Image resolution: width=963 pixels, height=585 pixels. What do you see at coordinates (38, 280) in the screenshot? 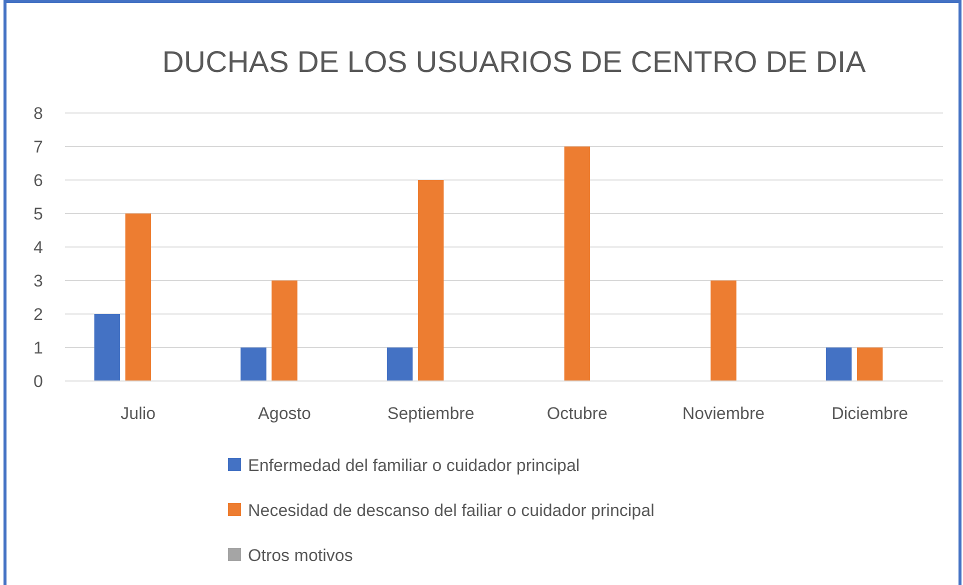
I see `y-tick-label: 3` at bounding box center [38, 280].